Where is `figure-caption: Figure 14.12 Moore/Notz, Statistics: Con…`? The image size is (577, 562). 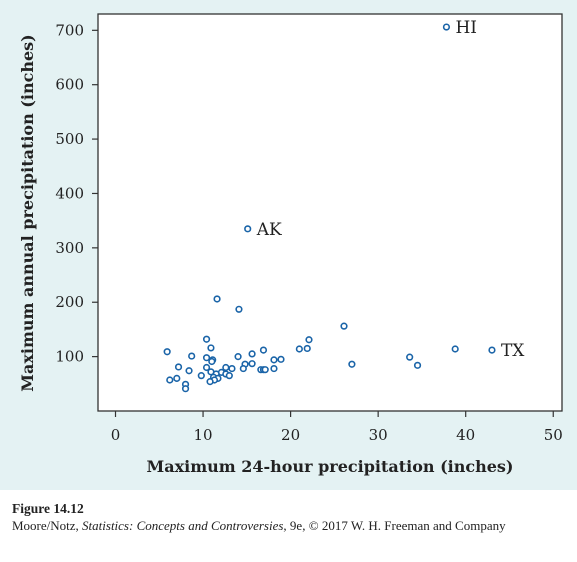
figure-caption: Figure 14.12 Moore/Notz, Statistics: Con… is located at coordinates (289, 517).